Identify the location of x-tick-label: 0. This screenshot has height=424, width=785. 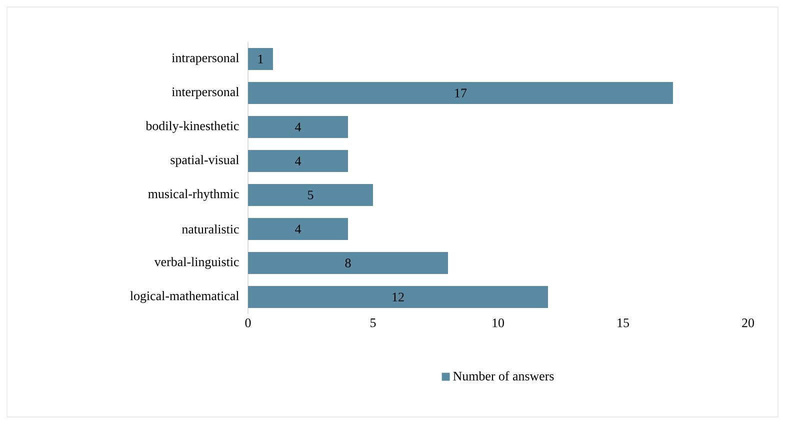
(248, 323).